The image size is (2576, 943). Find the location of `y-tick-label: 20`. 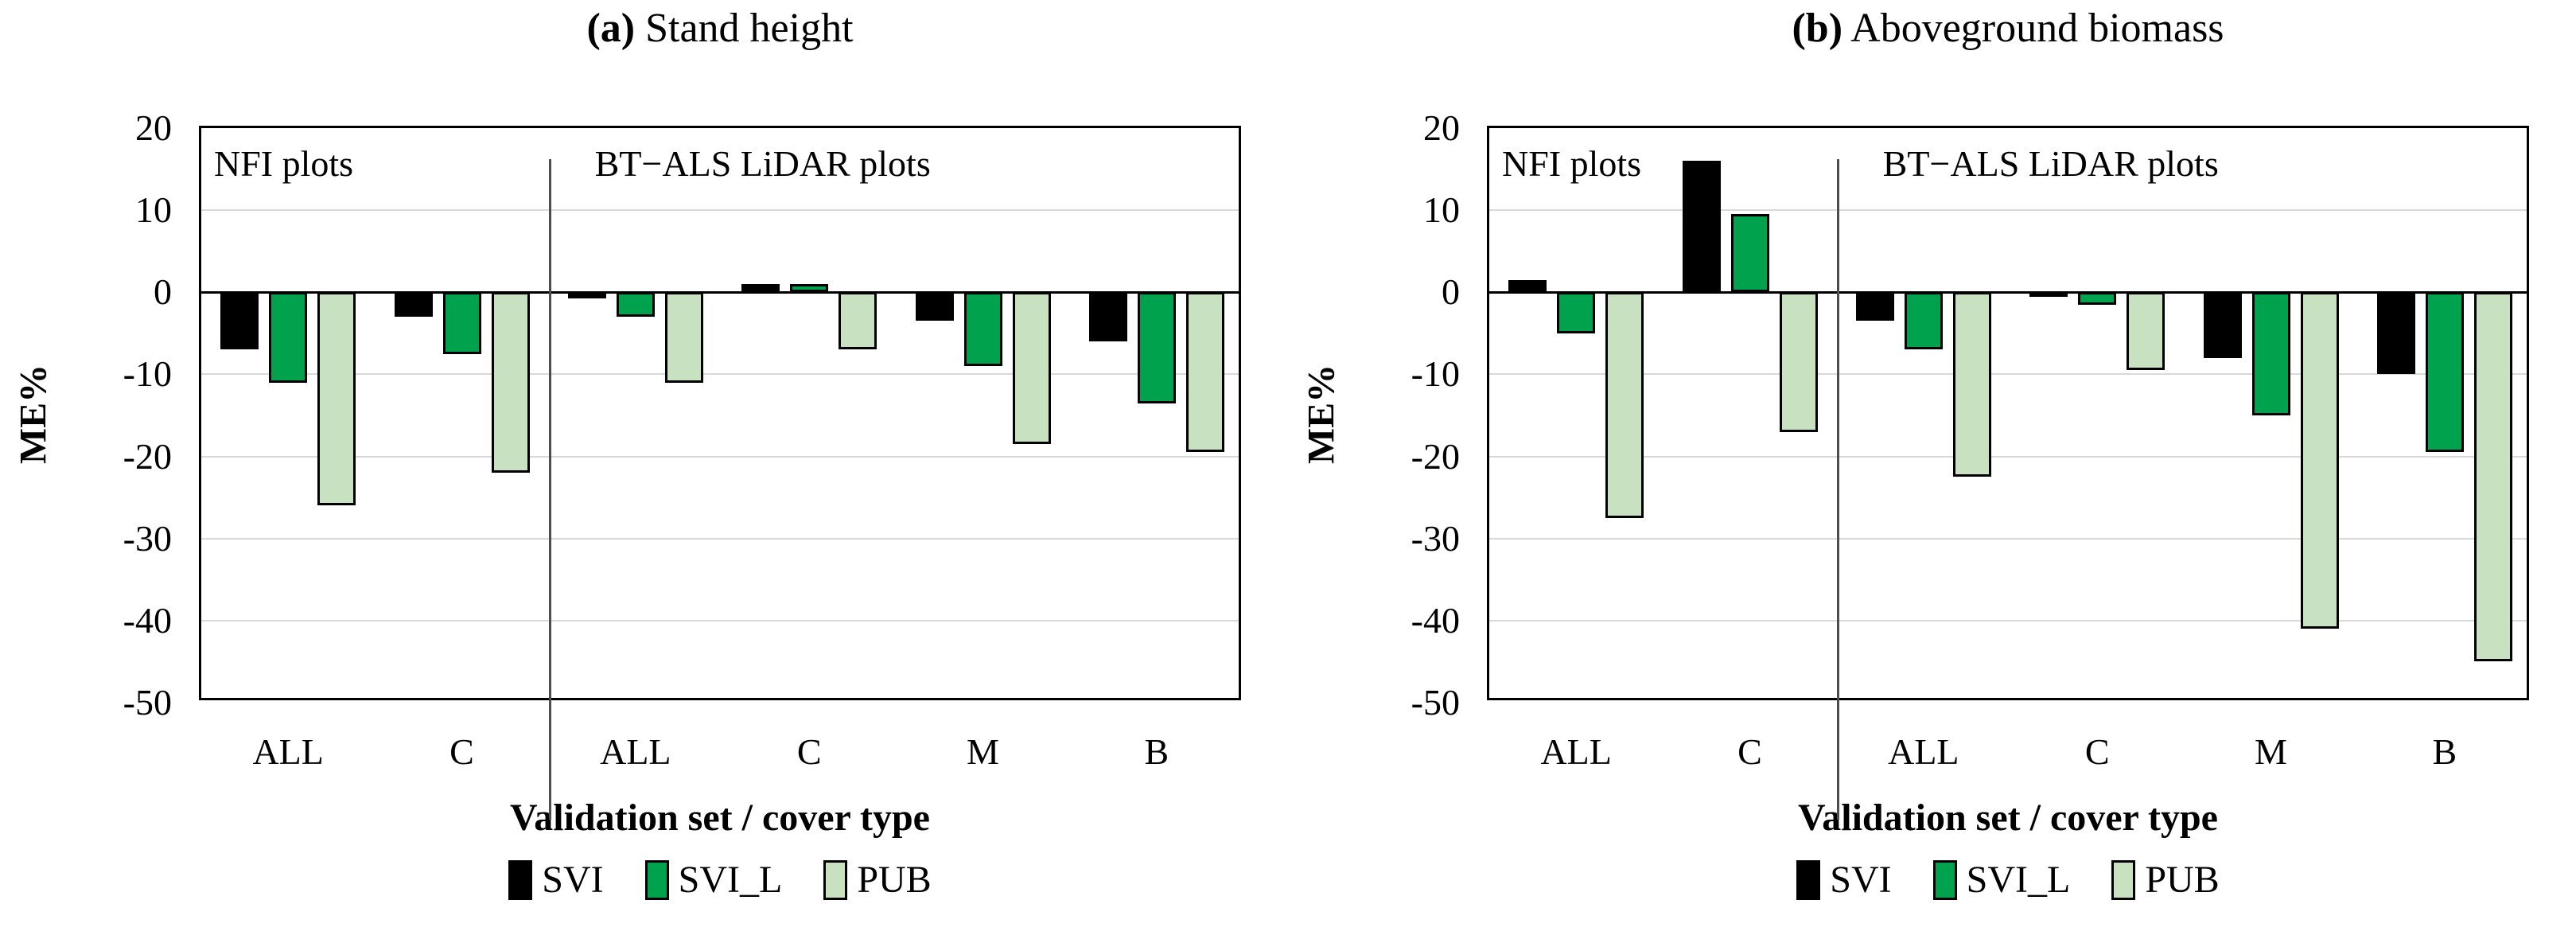

y-tick-label: 20 is located at coordinates (154, 127).